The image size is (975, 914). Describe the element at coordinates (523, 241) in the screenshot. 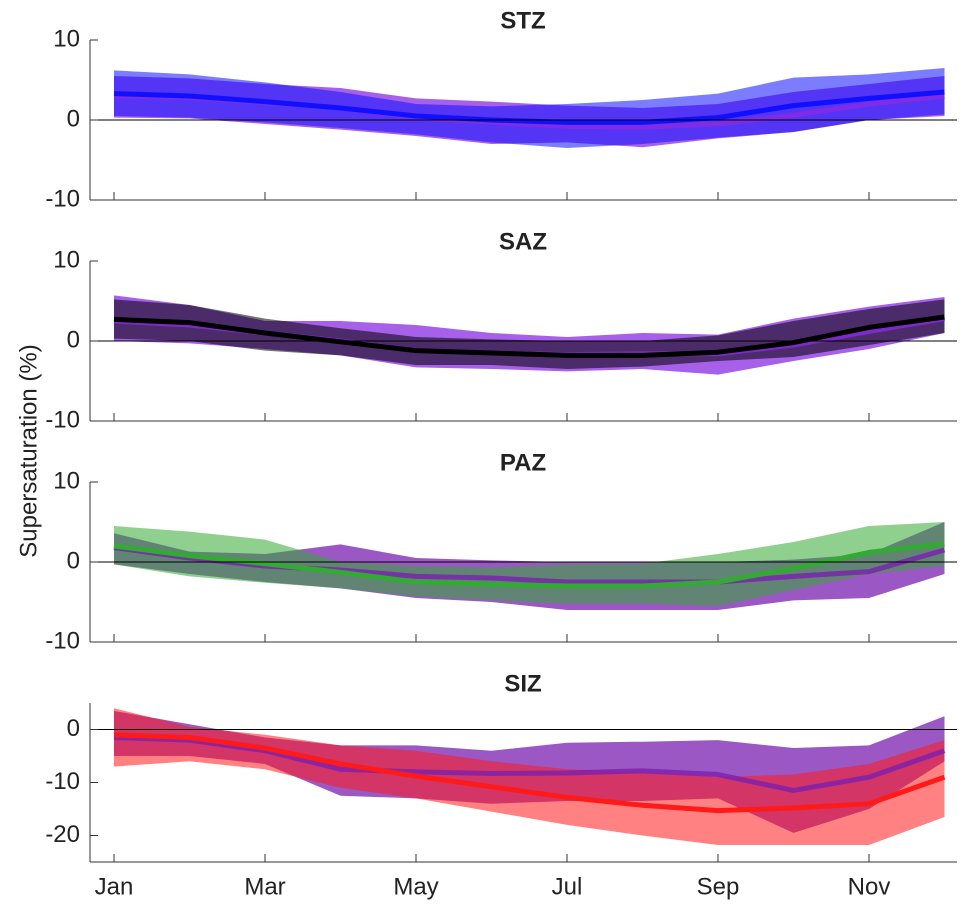

I see `panel-title: SAZ` at that location.